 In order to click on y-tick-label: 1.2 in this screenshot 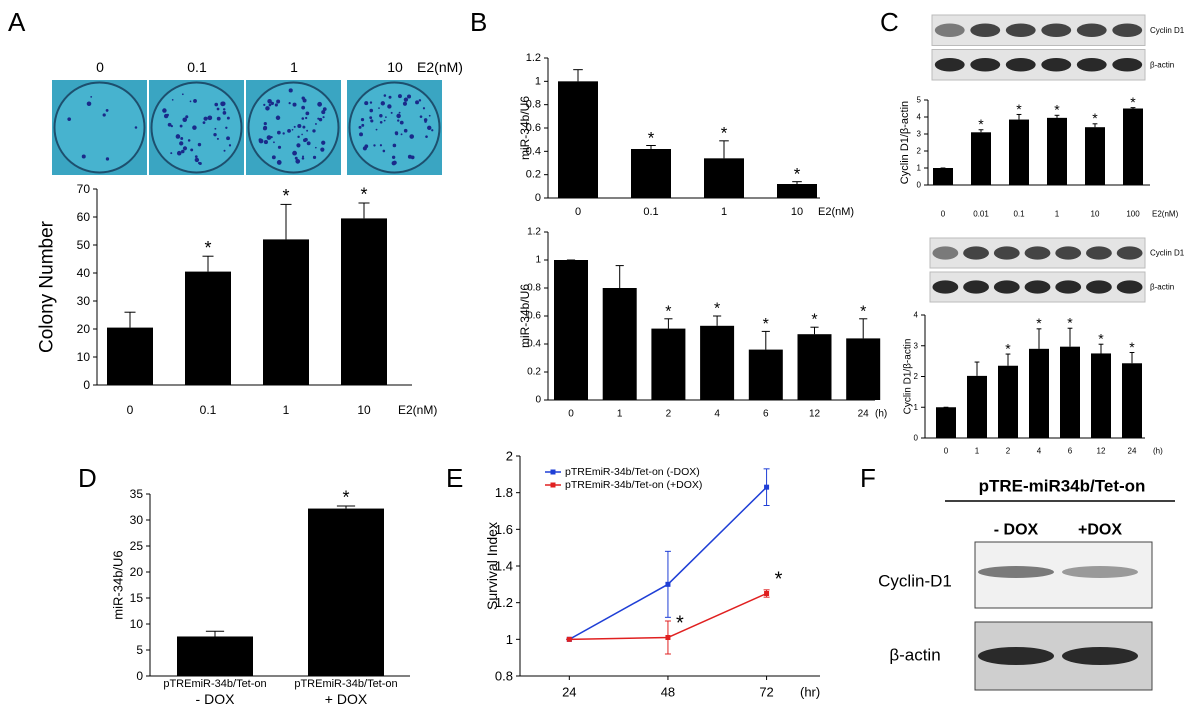, I will do `click(533, 58)`.